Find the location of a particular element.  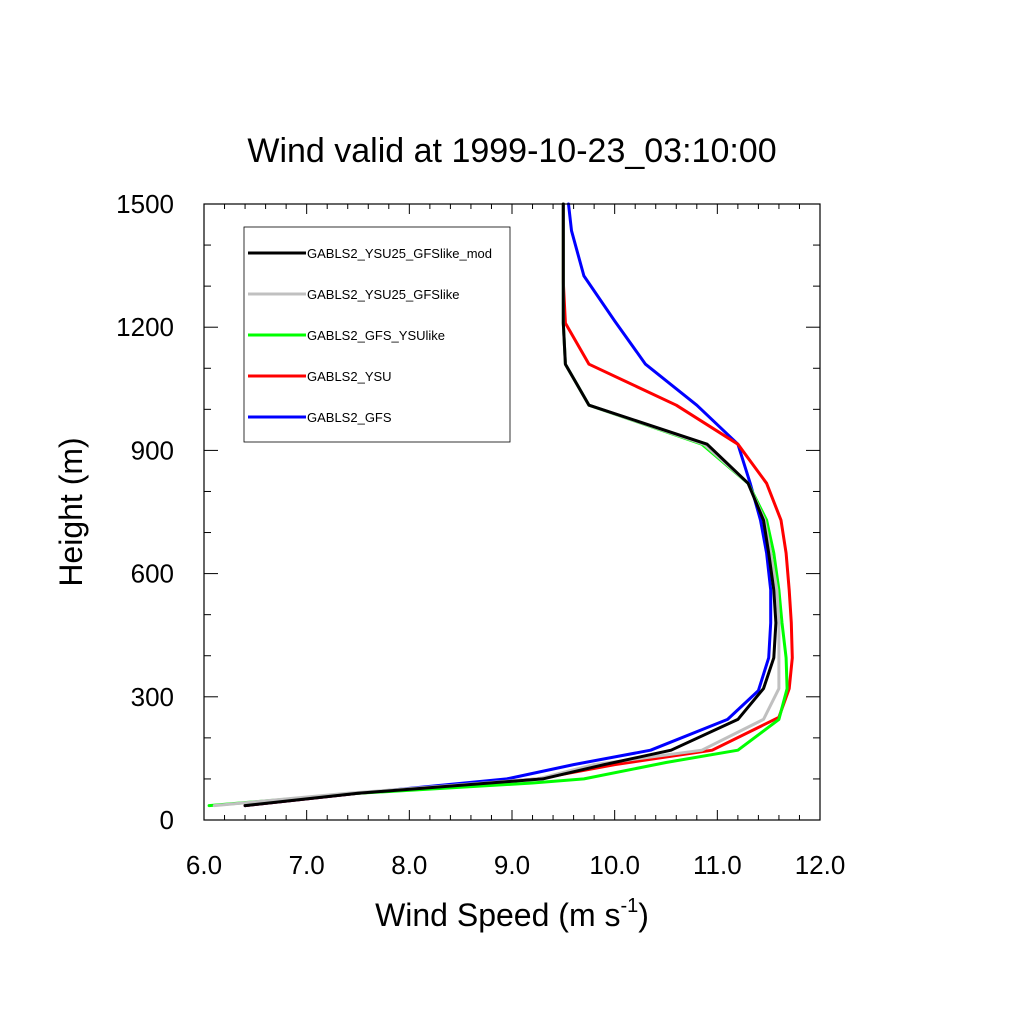

x-tick-label: 11.0 is located at coordinates (717, 865).